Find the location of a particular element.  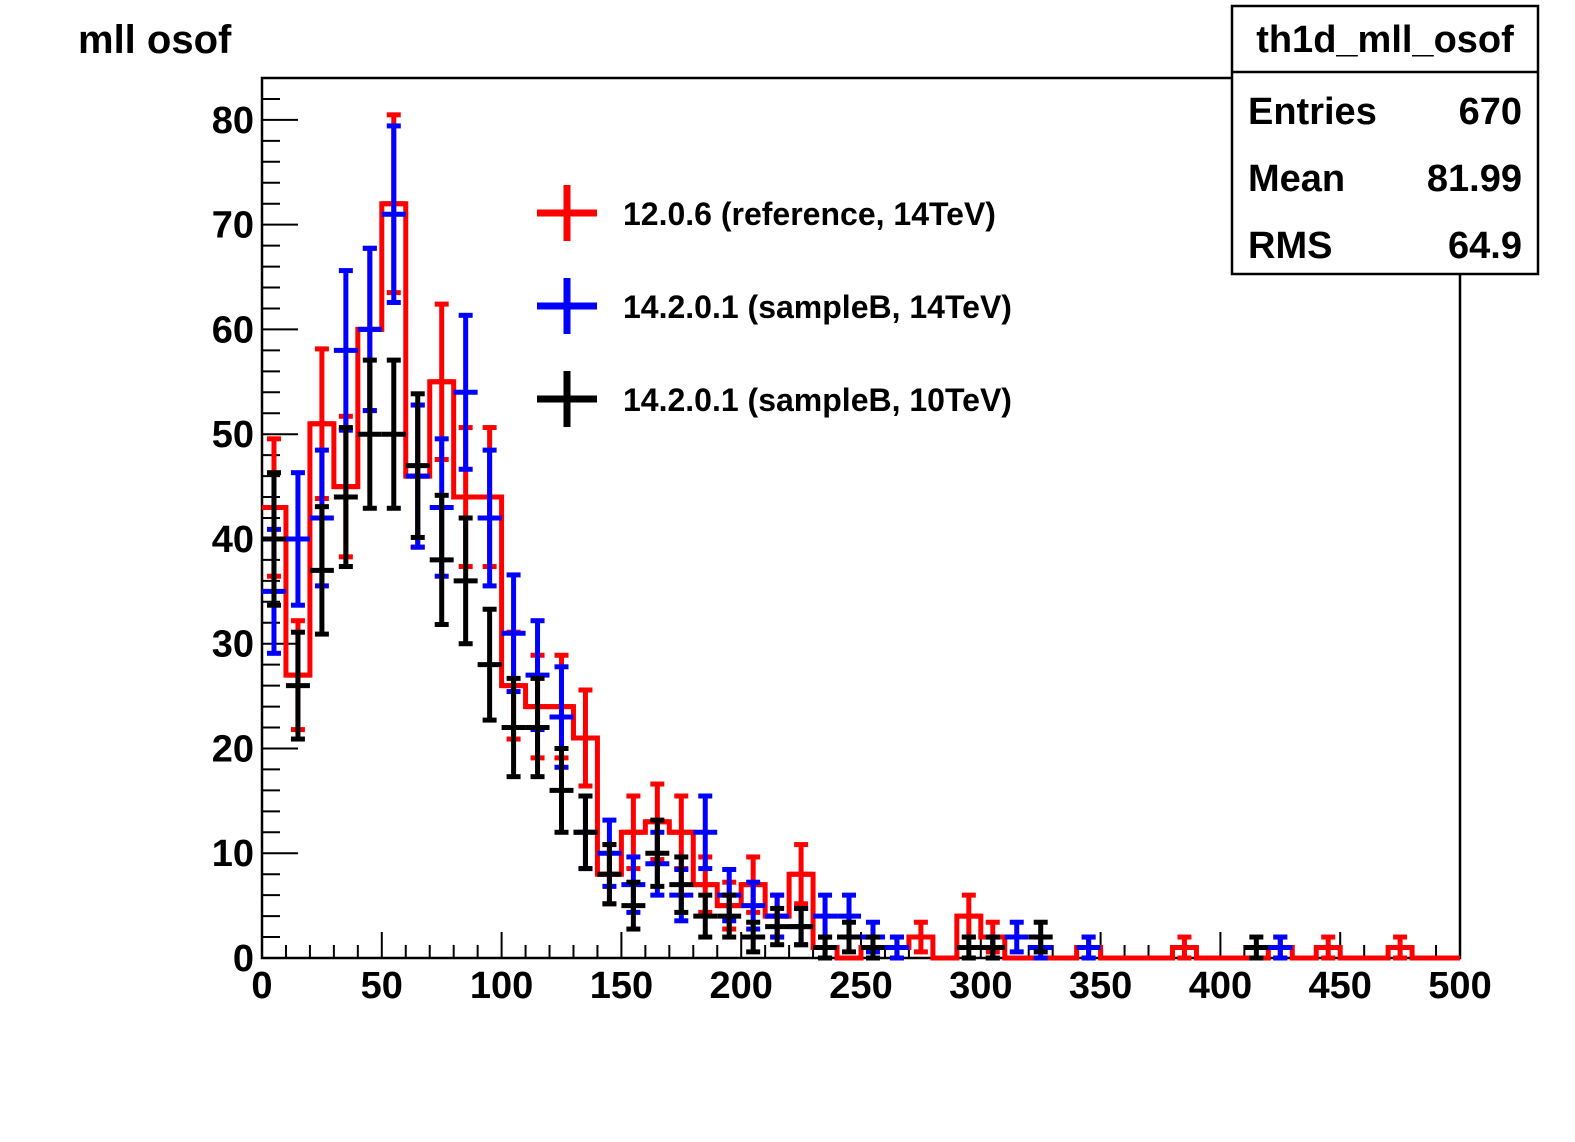

legend-item-0: 12.0.6 (reference, 14TeV) is located at coordinates (766, 213).